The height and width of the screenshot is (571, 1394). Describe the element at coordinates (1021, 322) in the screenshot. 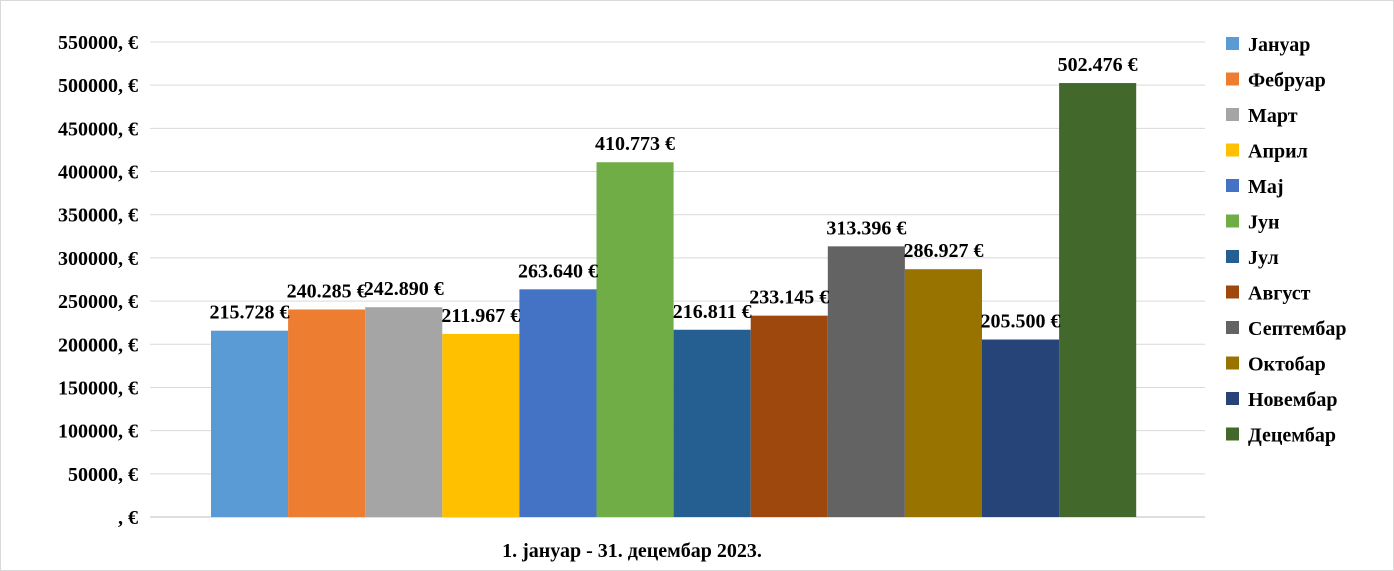

I see `data-label: 205.500 €` at that location.